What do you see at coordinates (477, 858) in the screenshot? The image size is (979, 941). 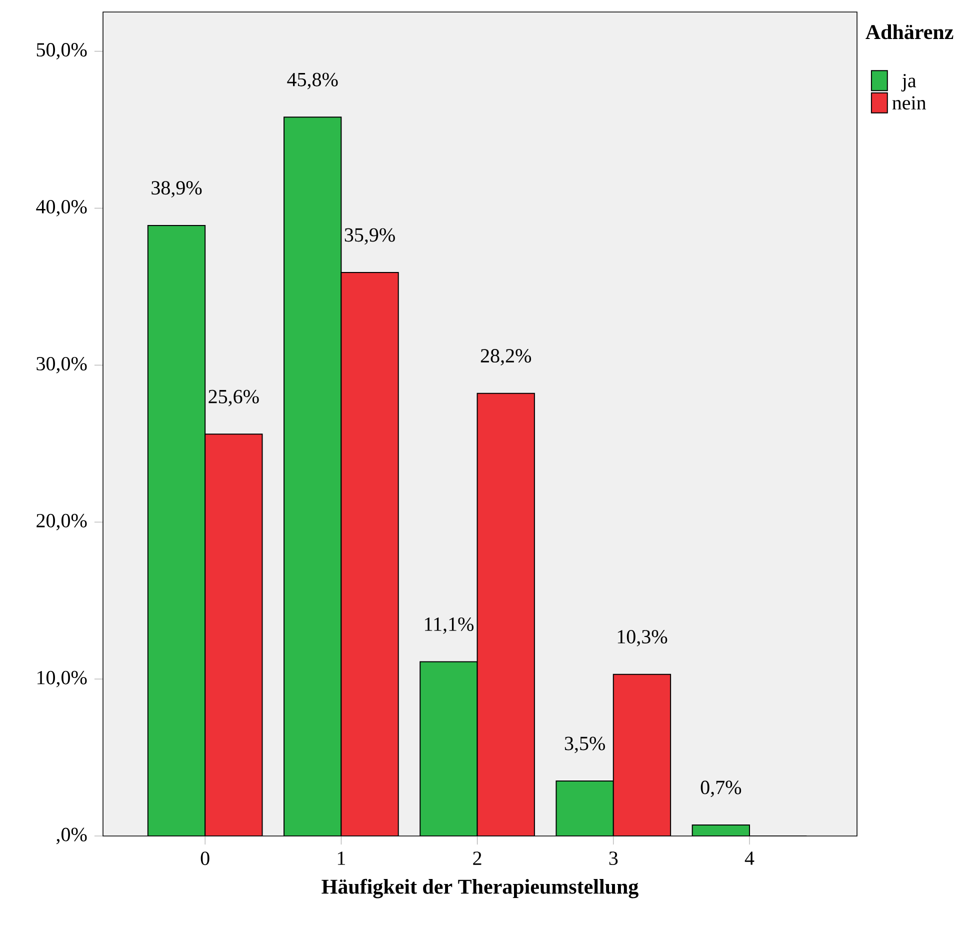 I see `x-tick-label: 2` at bounding box center [477, 858].